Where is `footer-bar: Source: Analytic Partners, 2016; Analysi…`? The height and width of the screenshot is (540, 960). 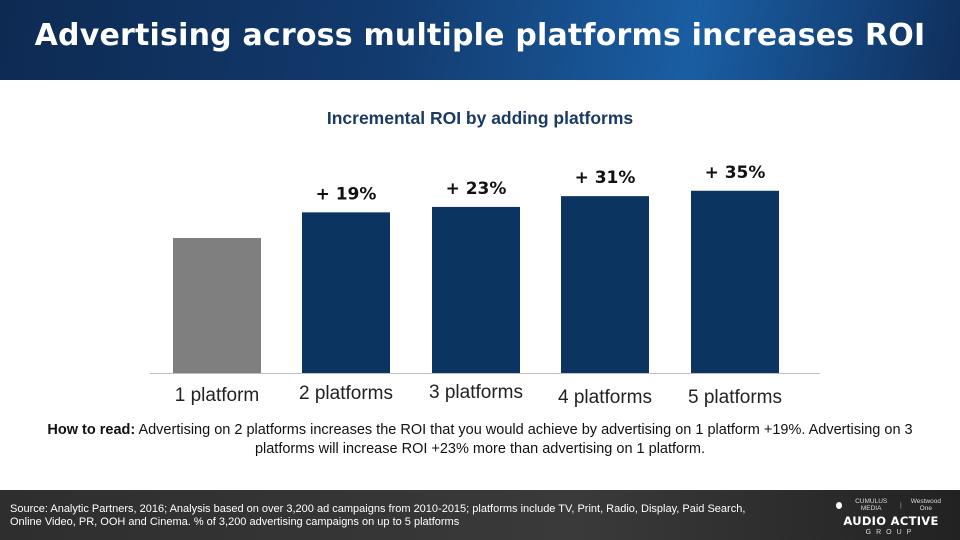
footer-bar: Source: Analytic Partners, 2016; Analysi… is located at coordinates (480, 515).